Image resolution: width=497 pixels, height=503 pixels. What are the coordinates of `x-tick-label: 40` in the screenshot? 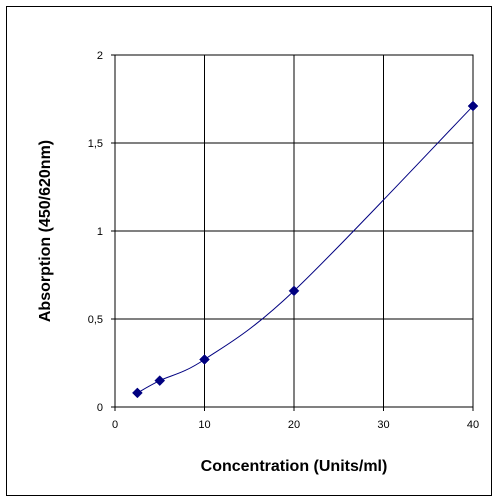 It's located at (473, 425).